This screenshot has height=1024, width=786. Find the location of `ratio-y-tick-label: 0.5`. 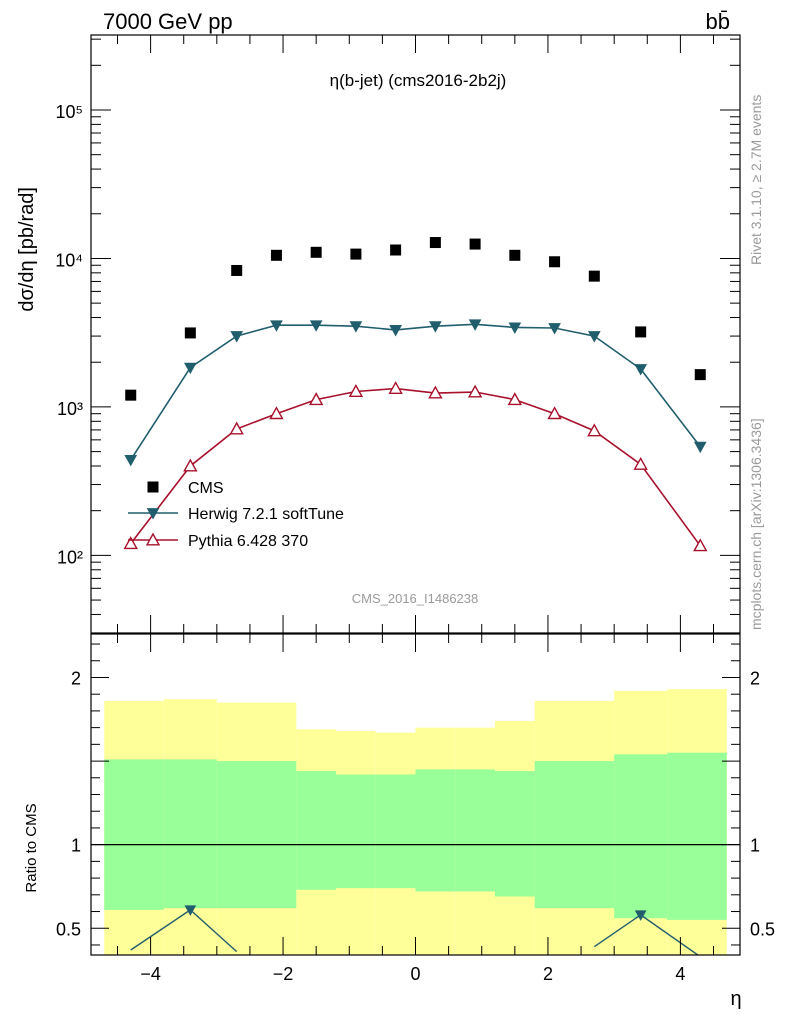

ratio-y-tick-label: 0.5 is located at coordinates (68, 929).